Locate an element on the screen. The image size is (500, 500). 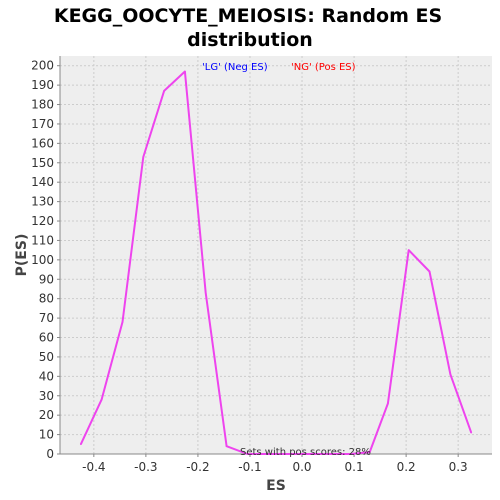
y-tick-label: 200 is located at coordinates (42, 66).